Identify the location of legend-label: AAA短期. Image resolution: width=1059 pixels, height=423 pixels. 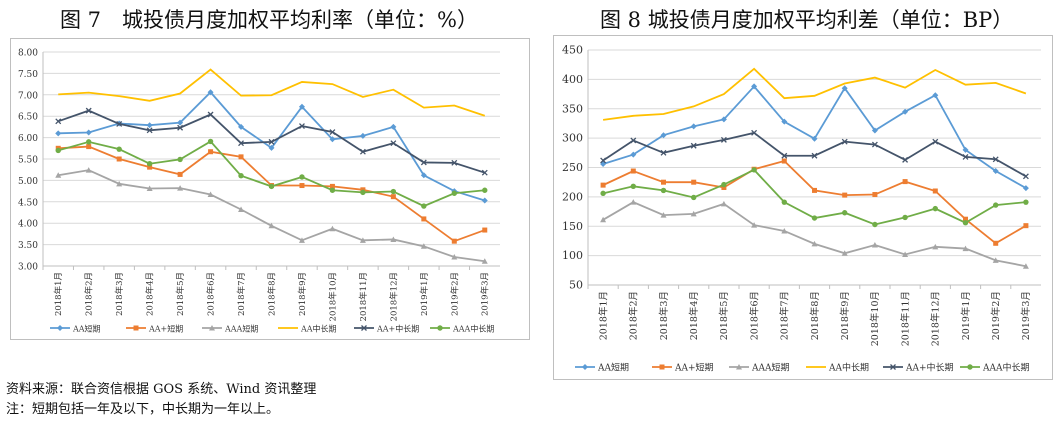
(241, 329).